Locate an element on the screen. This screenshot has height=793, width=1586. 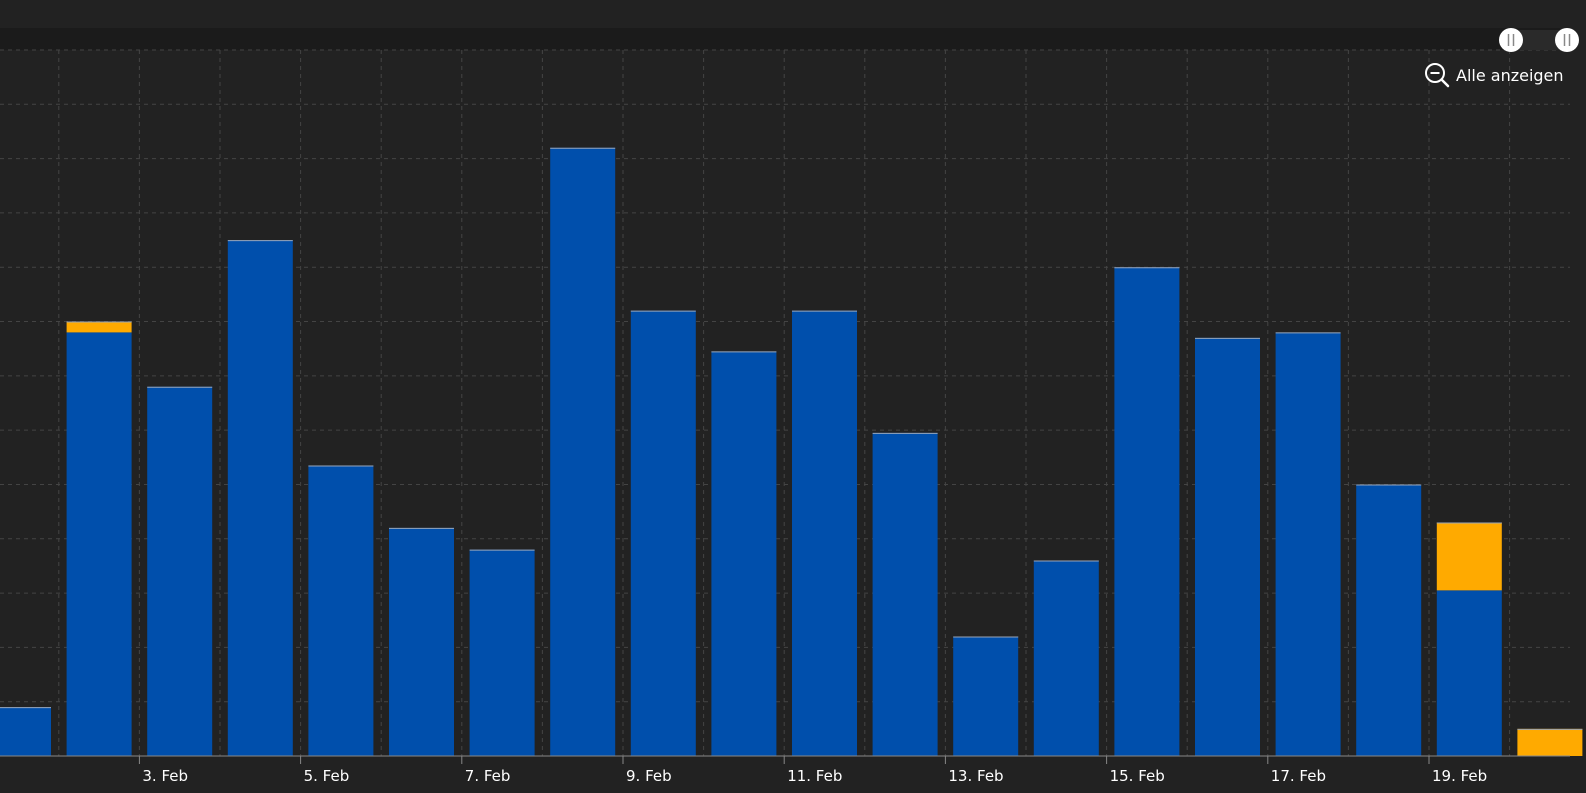
navigator-handle-right is located at coordinates (1567, 40).